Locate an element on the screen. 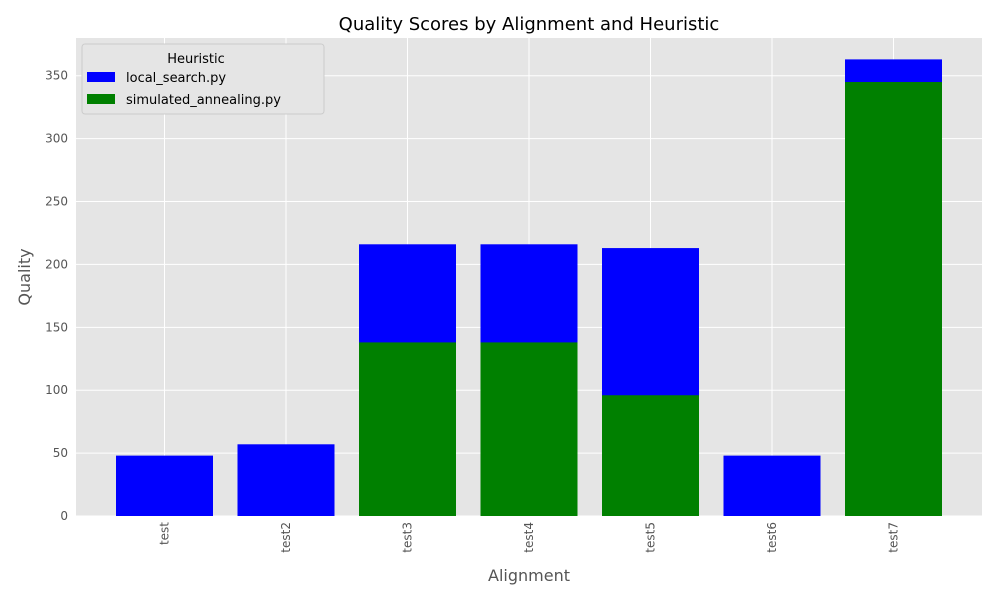  legend-frame is located at coordinates (203, 79).